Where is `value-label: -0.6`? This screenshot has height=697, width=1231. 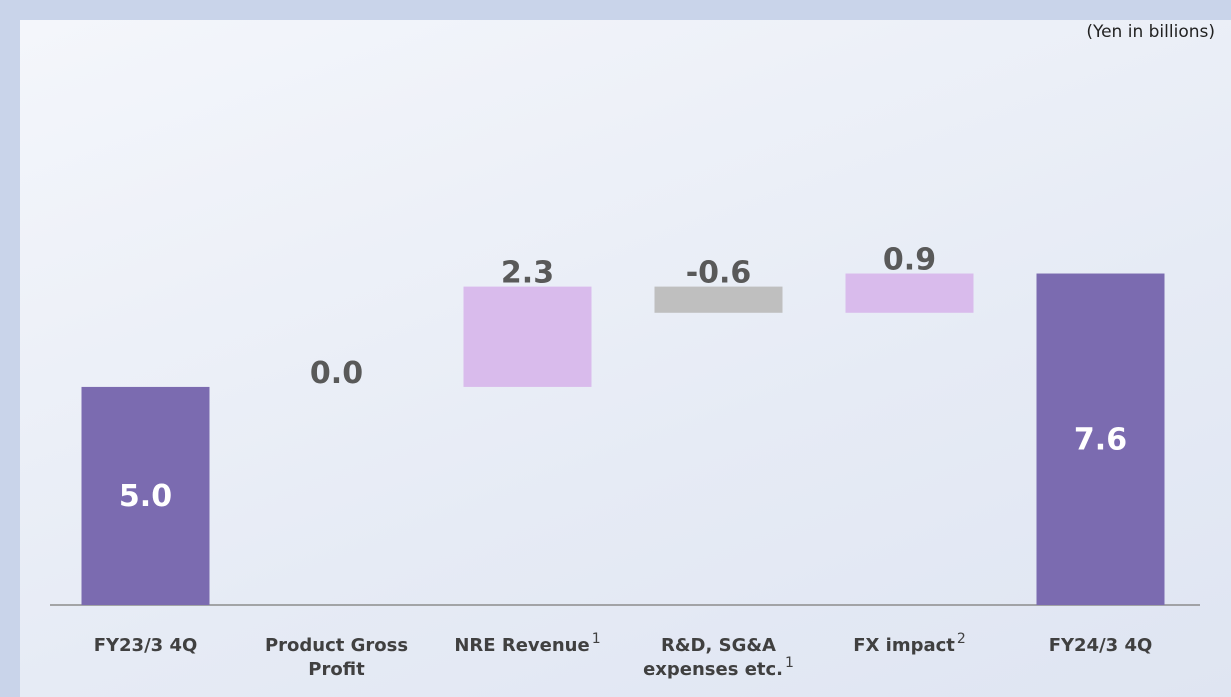 value-label: -0.6 is located at coordinates (719, 273).